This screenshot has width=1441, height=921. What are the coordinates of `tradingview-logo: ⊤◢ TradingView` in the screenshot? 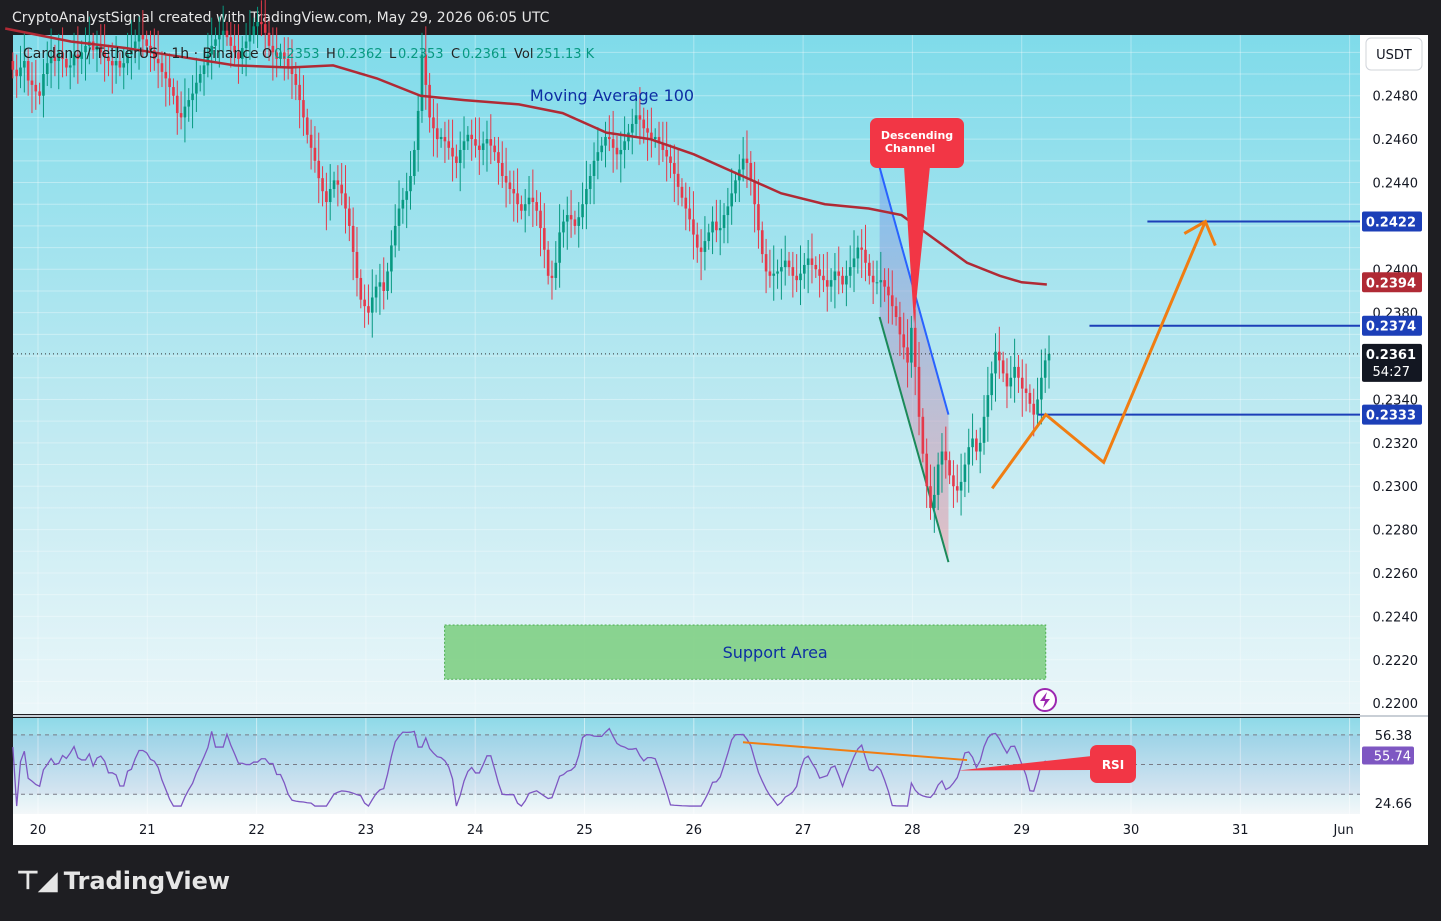 It's located at (123, 881).